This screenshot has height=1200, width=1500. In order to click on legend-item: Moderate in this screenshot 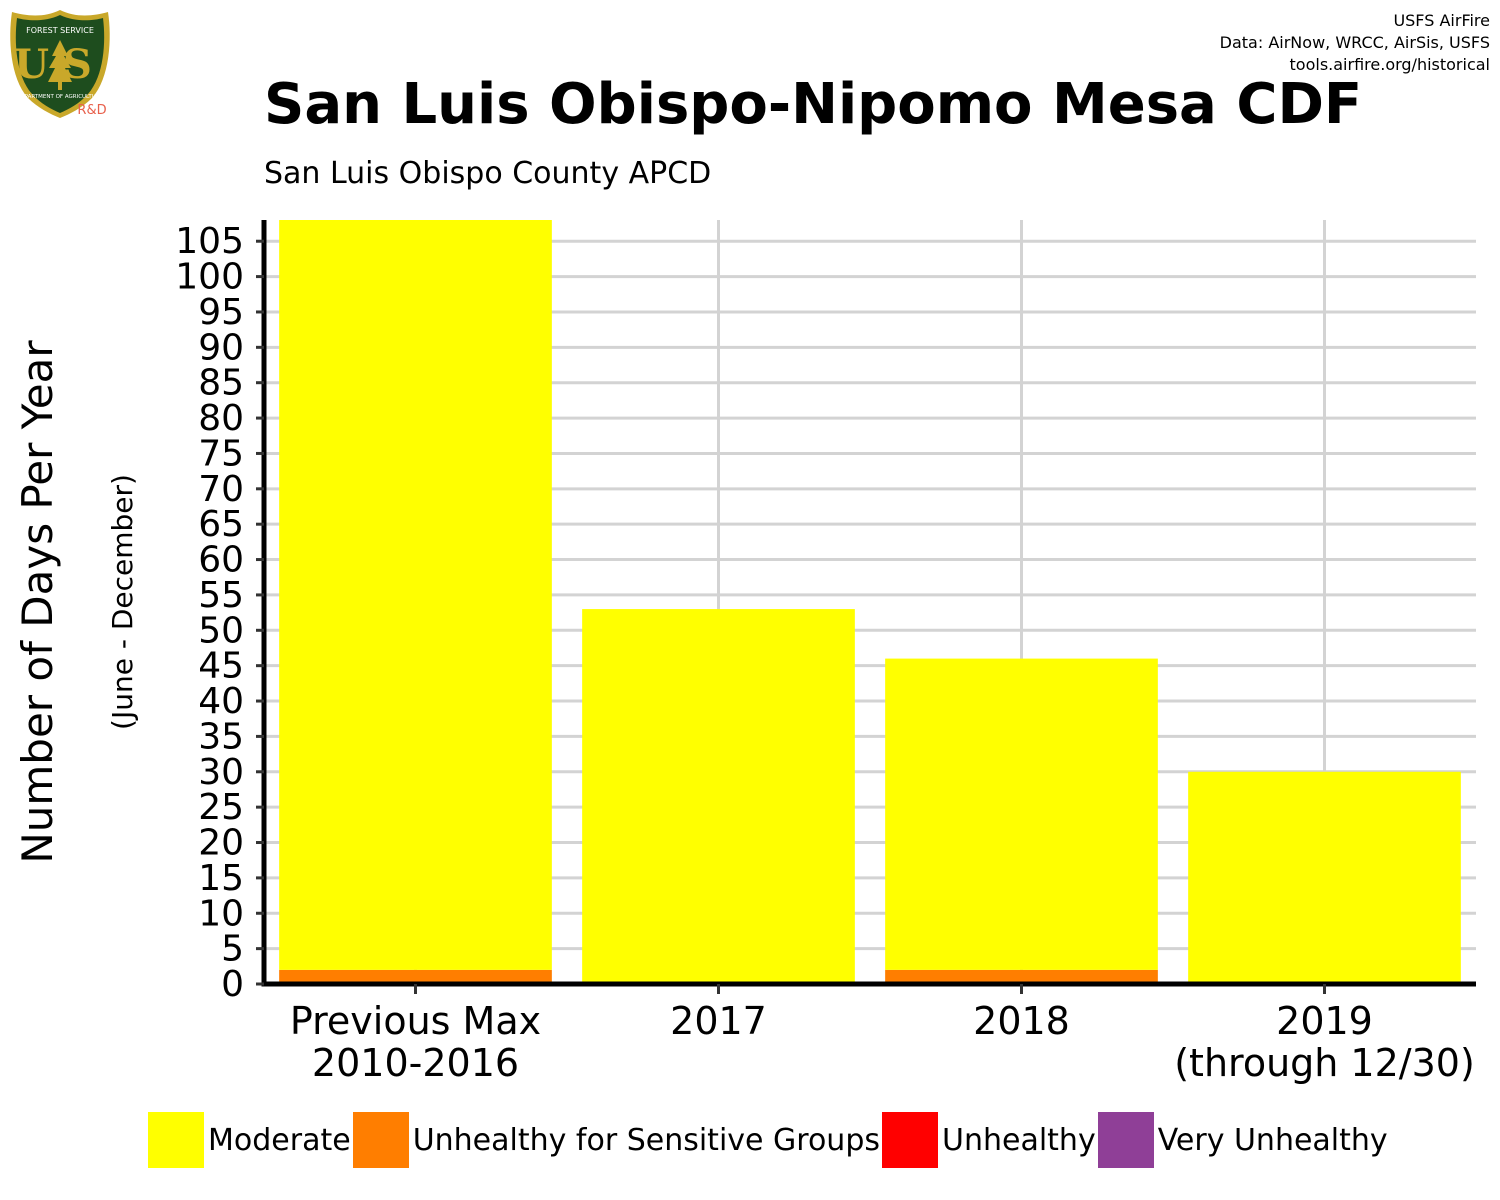, I will do `click(250, 1140)`.